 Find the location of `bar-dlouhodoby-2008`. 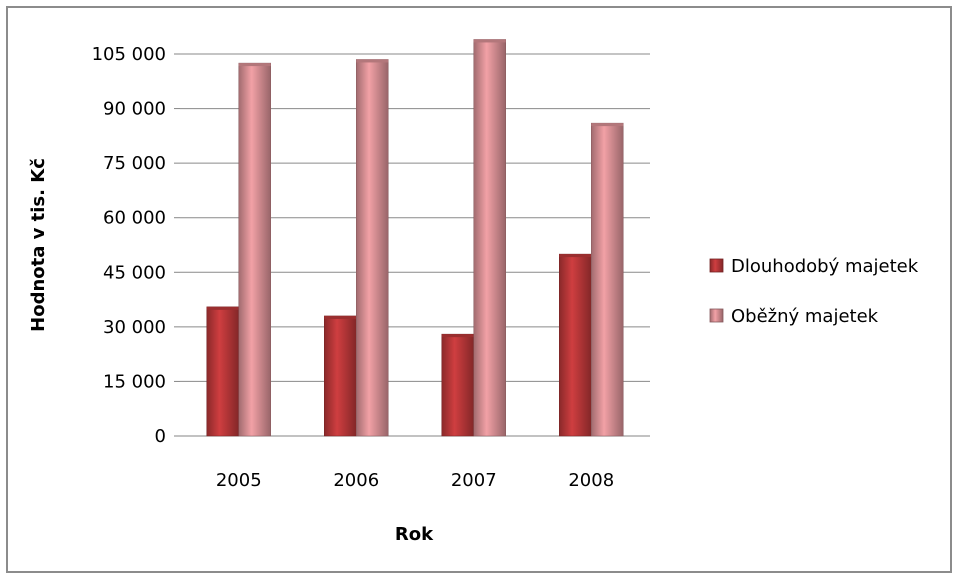

bar-dlouhodoby-2008 is located at coordinates (575, 345).